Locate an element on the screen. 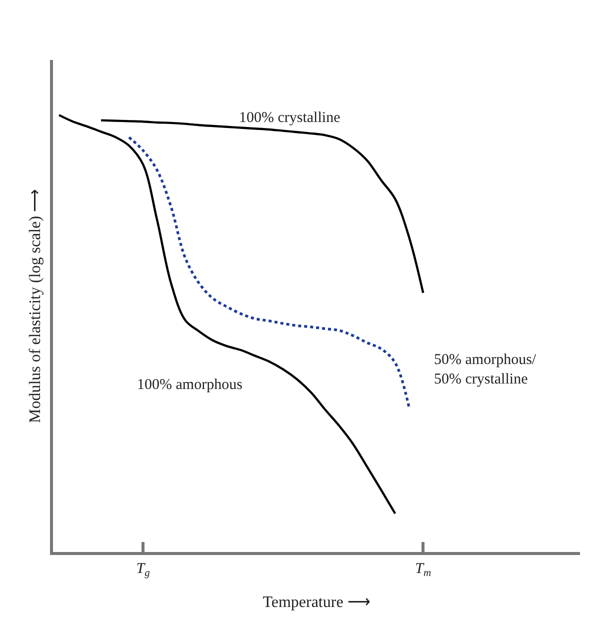 Image resolution: width=616 pixels, height=631 pixels. x-axis-title: Temperature ⟶ is located at coordinates (316, 602).